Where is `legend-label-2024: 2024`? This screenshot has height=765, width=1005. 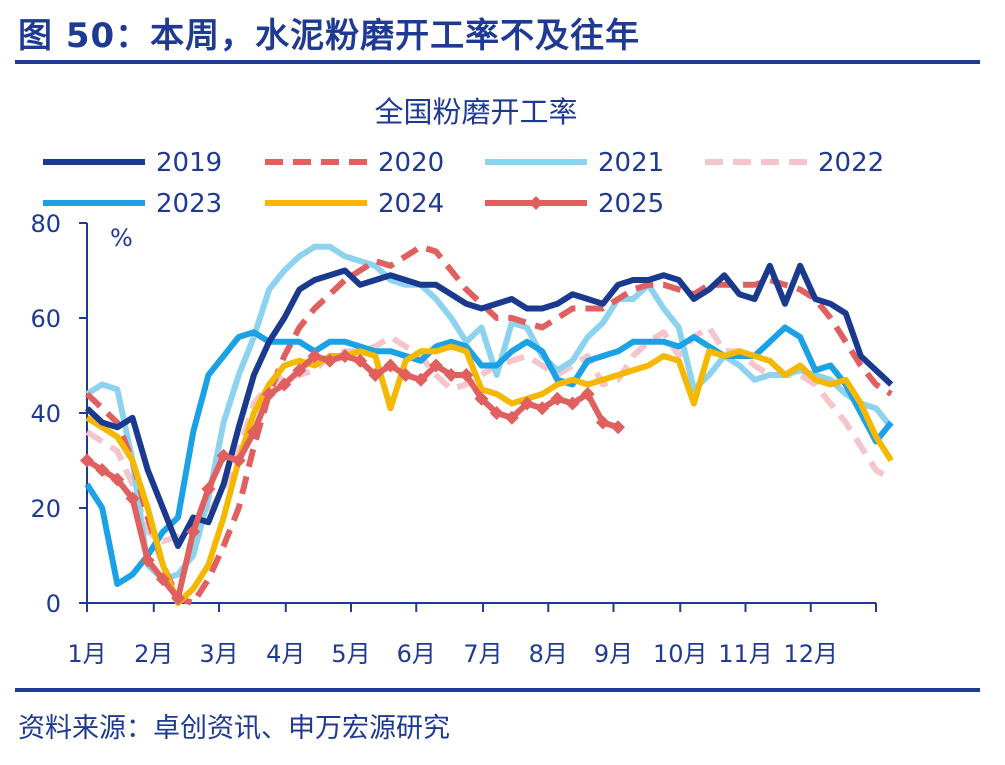
legend-label-2024: 2024 is located at coordinates (411, 204).